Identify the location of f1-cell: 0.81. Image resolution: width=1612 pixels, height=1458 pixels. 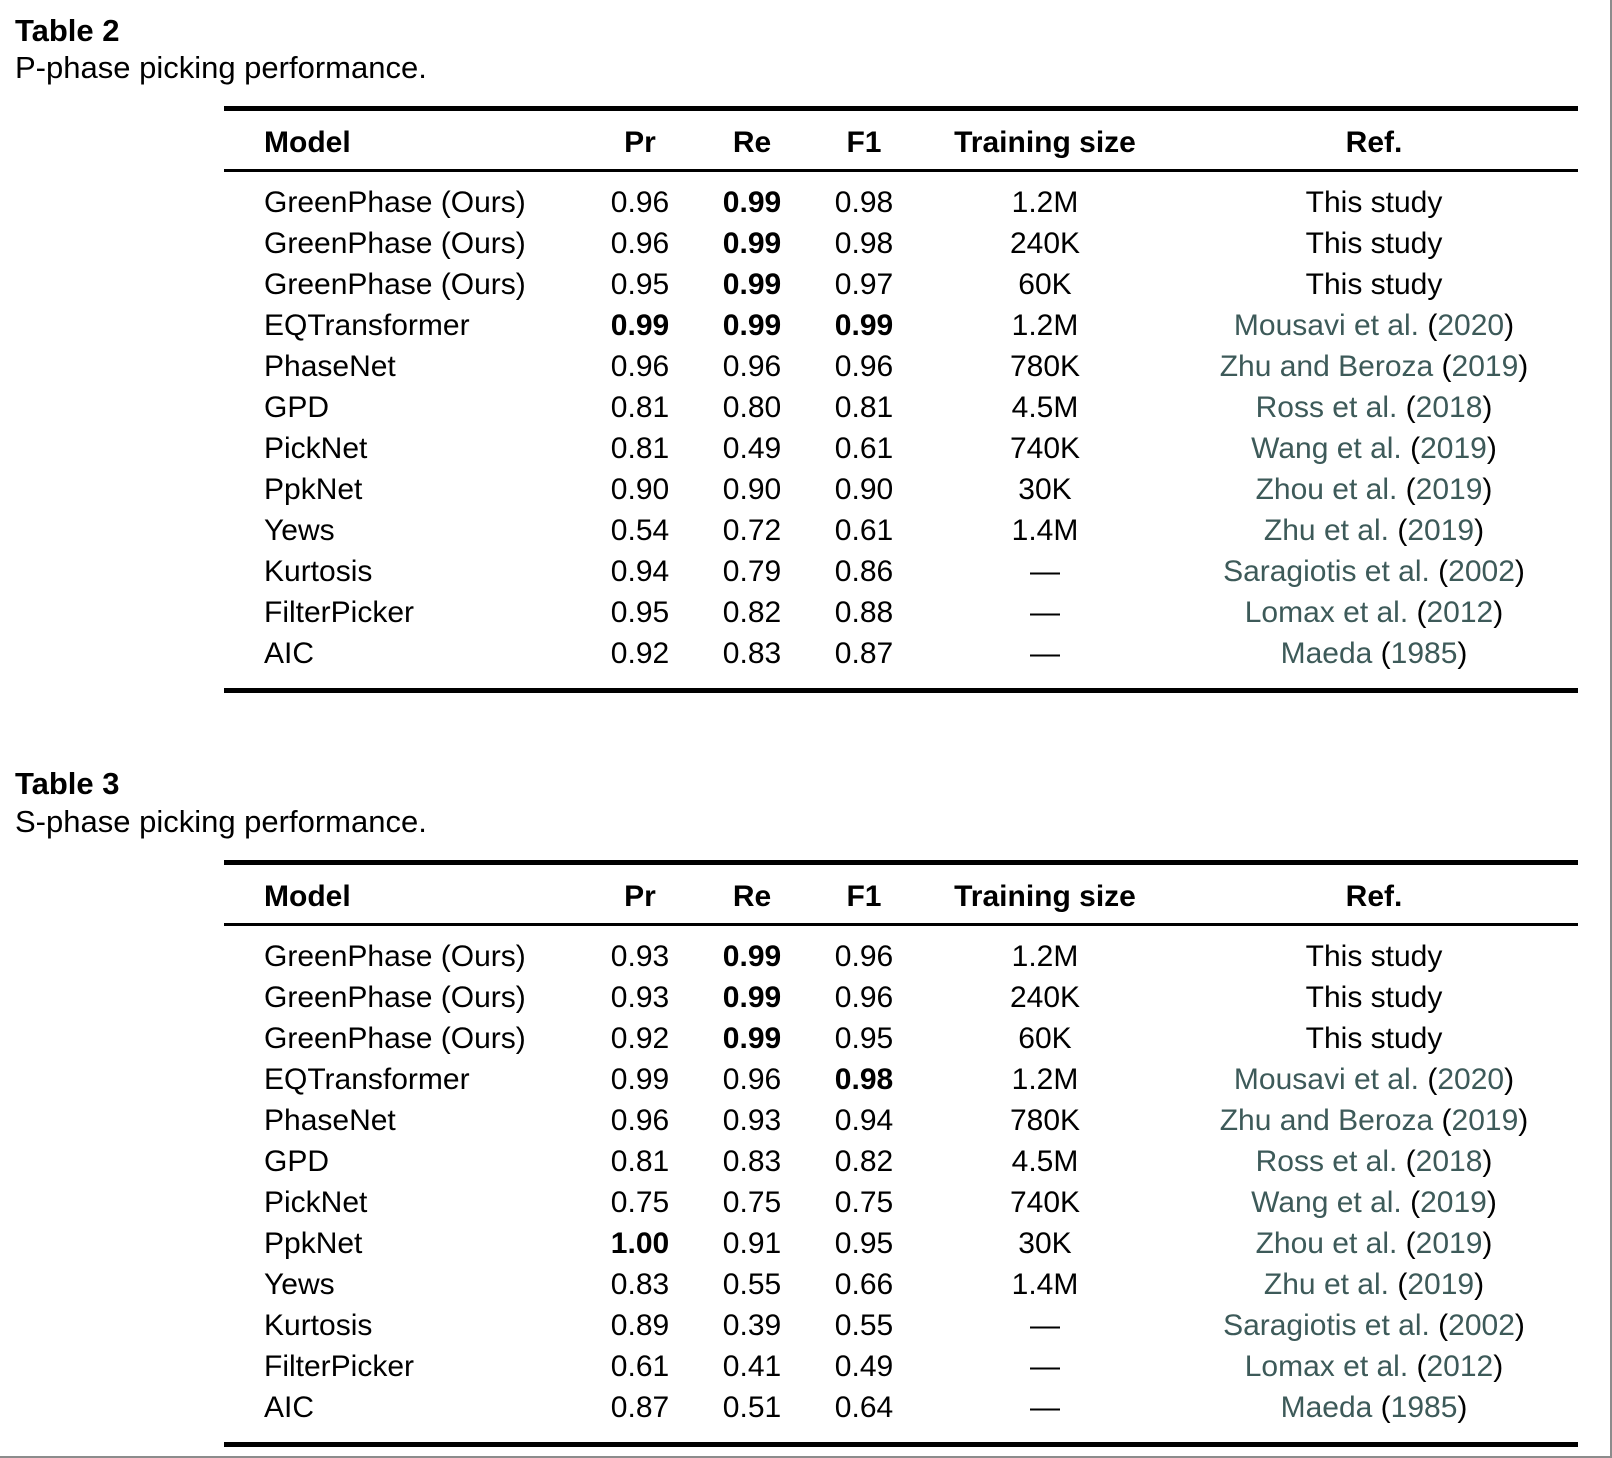
(864, 408).